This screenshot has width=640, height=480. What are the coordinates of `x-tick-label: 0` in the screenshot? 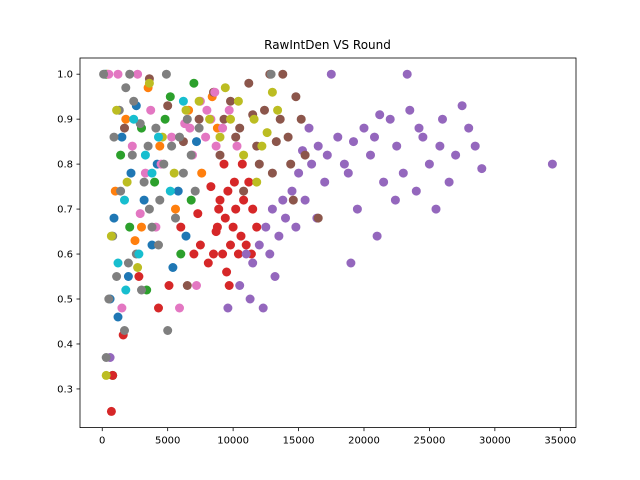 It's located at (102, 441).